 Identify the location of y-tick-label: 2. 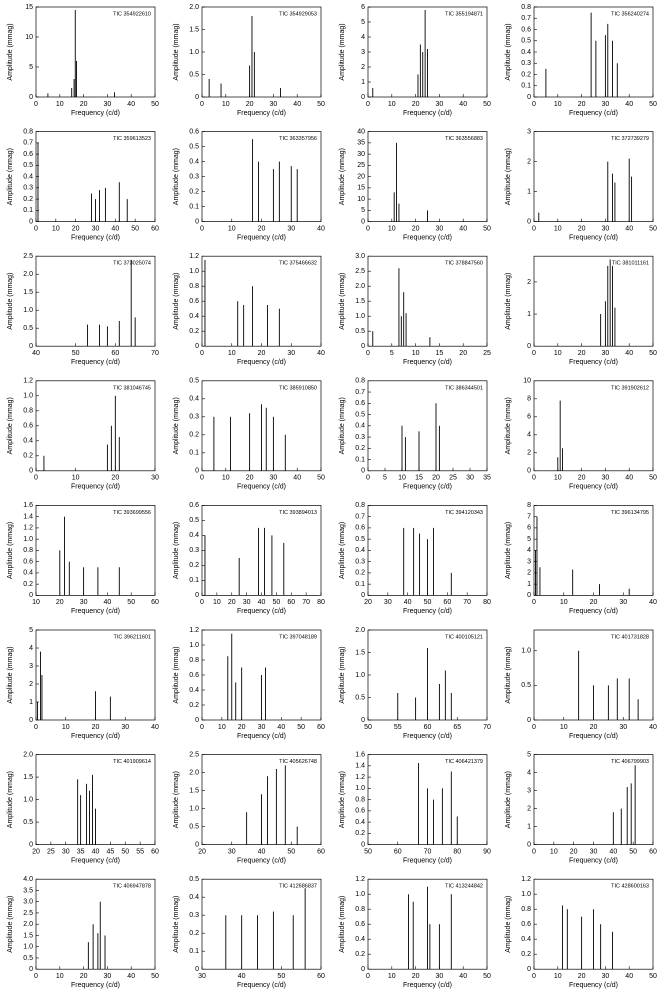
(363, 67).